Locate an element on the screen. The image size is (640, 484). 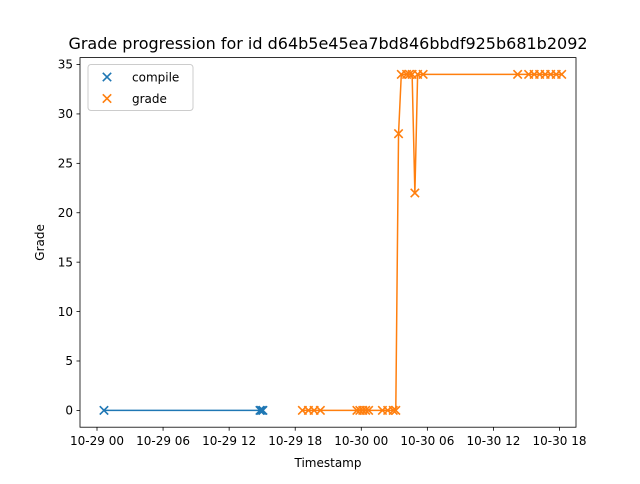
y-tick-label: 5 is located at coordinates (69, 361).